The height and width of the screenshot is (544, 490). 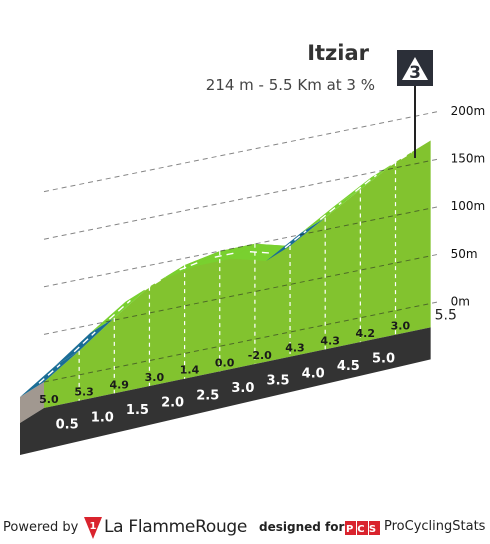 What do you see at coordinates (313, 373) in the screenshot?
I see `km-label: 4.0` at bounding box center [313, 373].